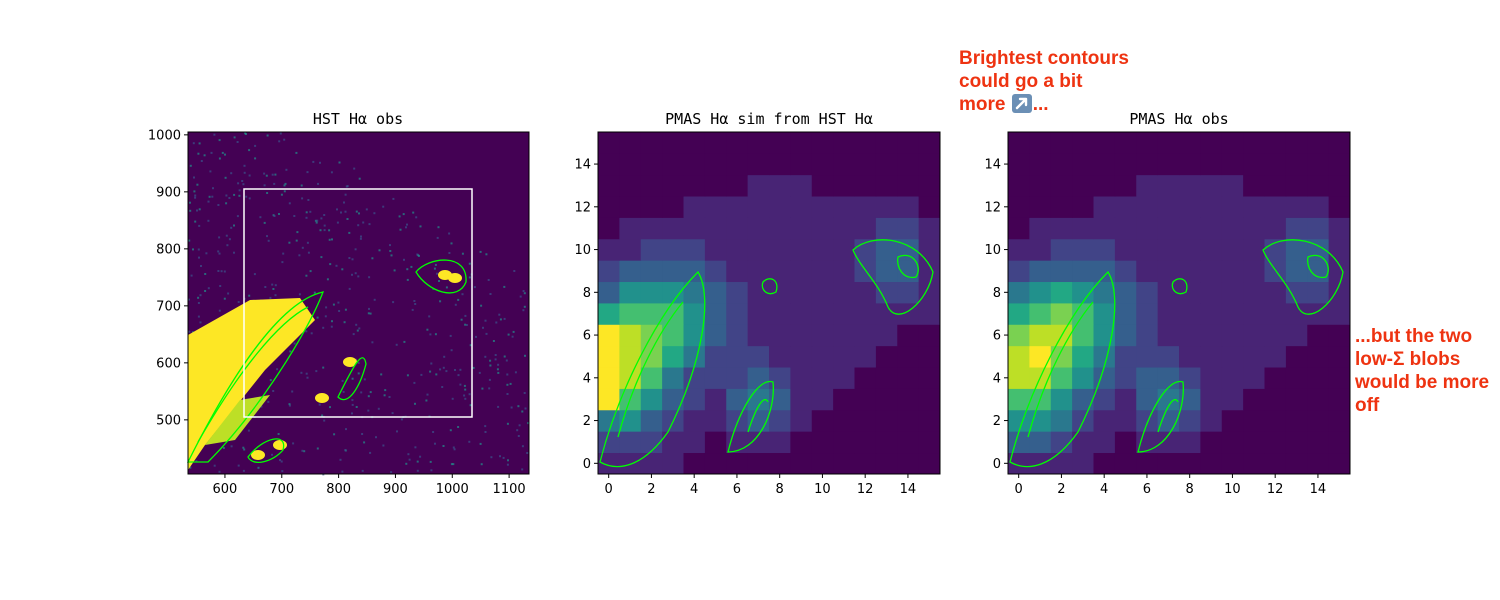 The image size is (1500, 600). What do you see at coordinates (338, 489) in the screenshot?
I see `x-tick-label: 800` at bounding box center [338, 489].